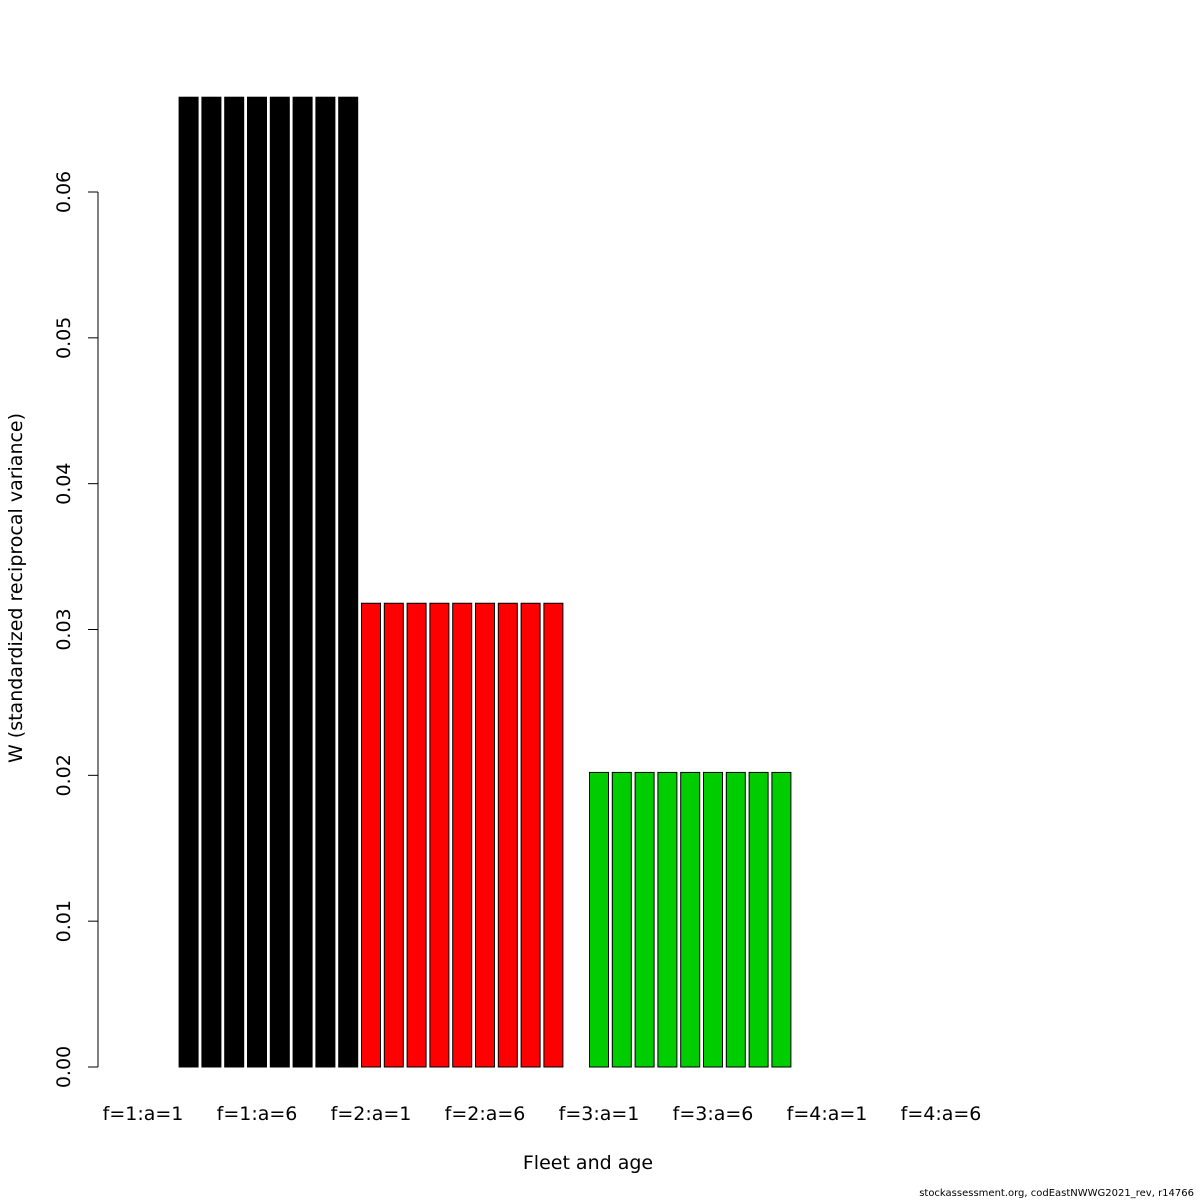 This screenshot has height=1200, width=1200. Describe the element at coordinates (485, 835) in the screenshot. I see `bar-f2-a6` at that location.